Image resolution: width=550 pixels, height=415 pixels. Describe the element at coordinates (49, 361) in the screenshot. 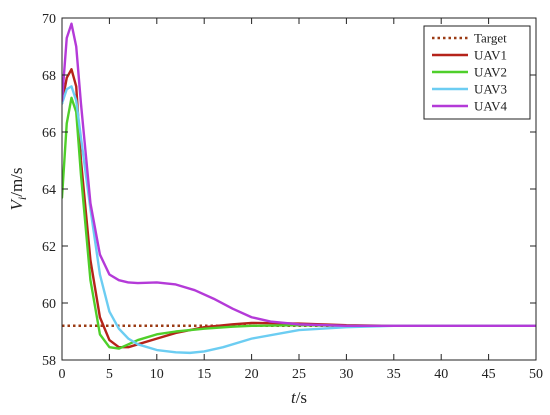

I see `y-tick-label: 58` at that location.